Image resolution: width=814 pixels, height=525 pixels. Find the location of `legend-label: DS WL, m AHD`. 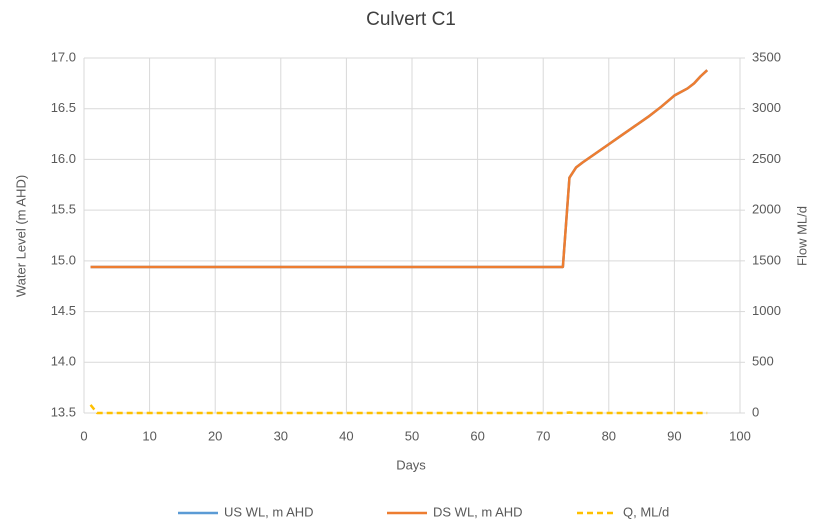

legend-label: DS WL, m AHD is located at coordinates (478, 511).